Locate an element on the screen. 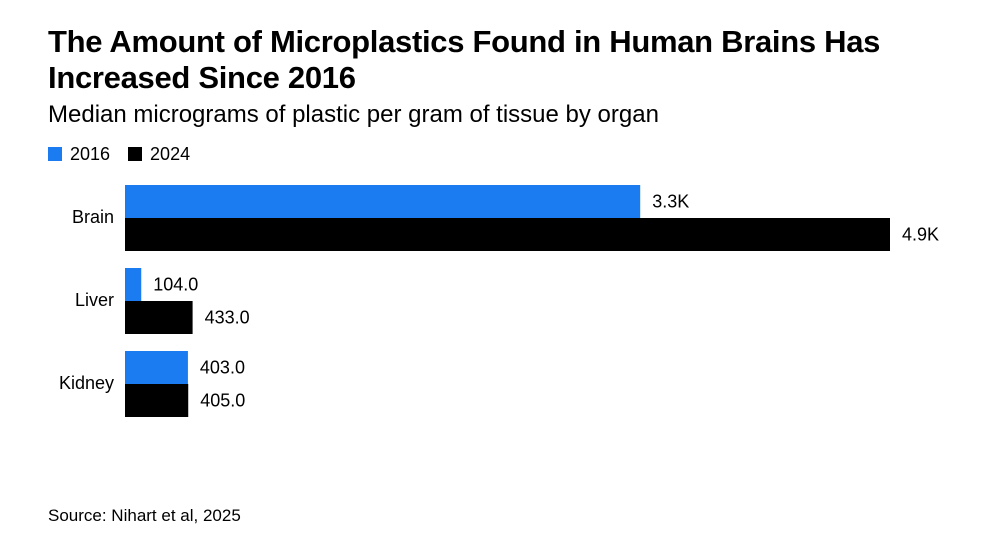  data-label-brain-2016: 3.3K is located at coordinates (670, 201).